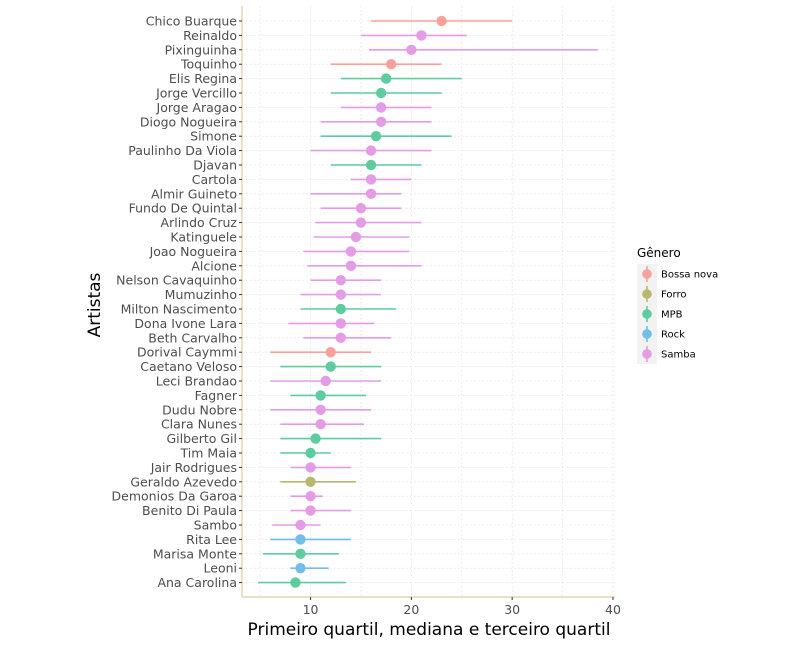 The width and height of the screenshot is (795, 647). Describe the element at coordinates (216, 395) in the screenshot. I see `y-tick-label: Fagner` at that location.